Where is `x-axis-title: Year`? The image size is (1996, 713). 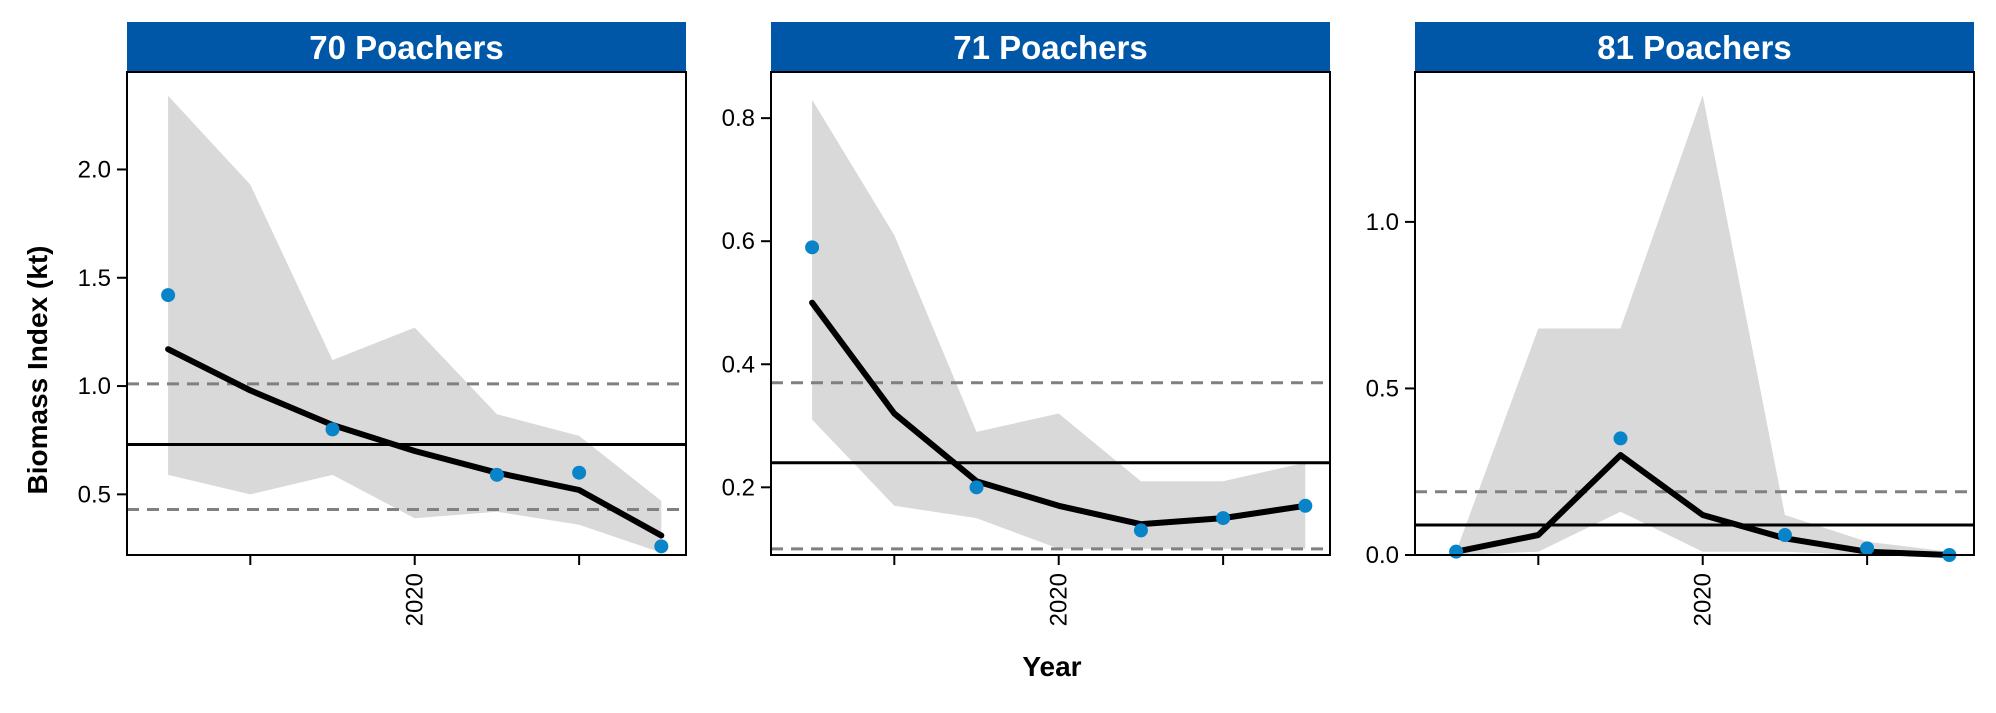 x-axis-title: Year is located at coordinates (1051, 666).